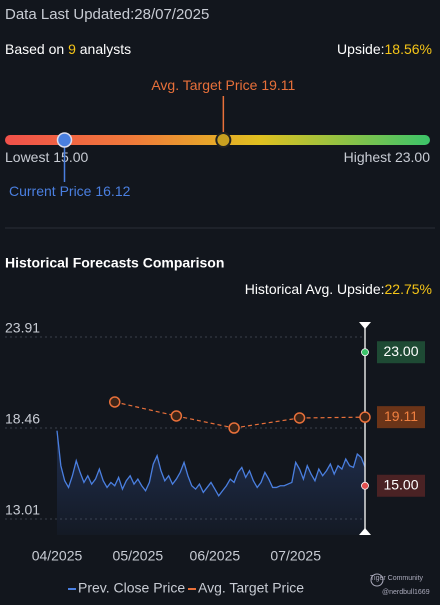 This screenshot has height=605, width=440. Describe the element at coordinates (211, 463) in the screenshot. I see `price-line` at that location.